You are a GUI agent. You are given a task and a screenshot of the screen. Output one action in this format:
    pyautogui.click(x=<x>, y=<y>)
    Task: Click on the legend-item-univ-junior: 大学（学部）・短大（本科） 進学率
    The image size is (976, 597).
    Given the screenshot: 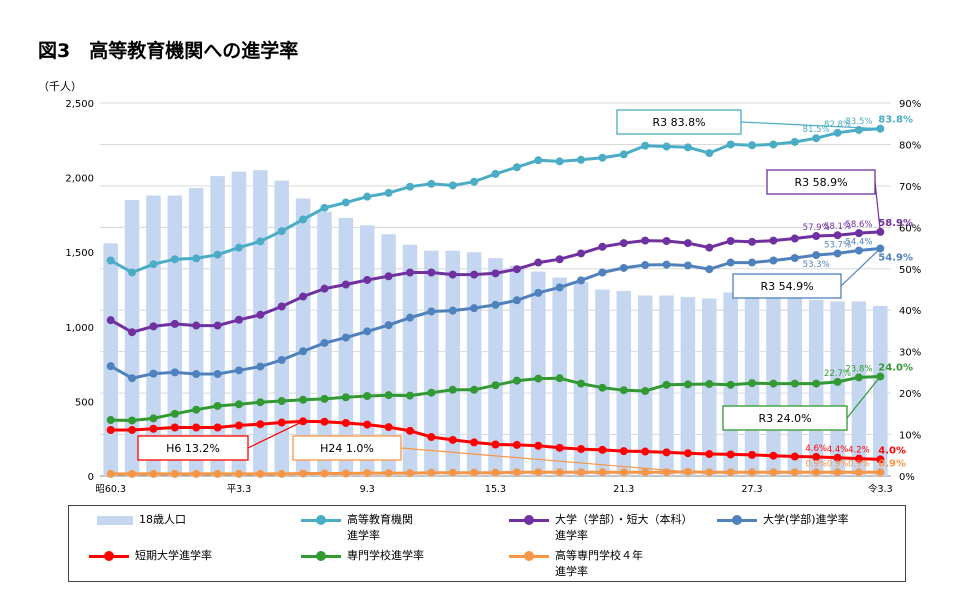 What is the action you would take?
    pyautogui.click(x=601, y=528)
    